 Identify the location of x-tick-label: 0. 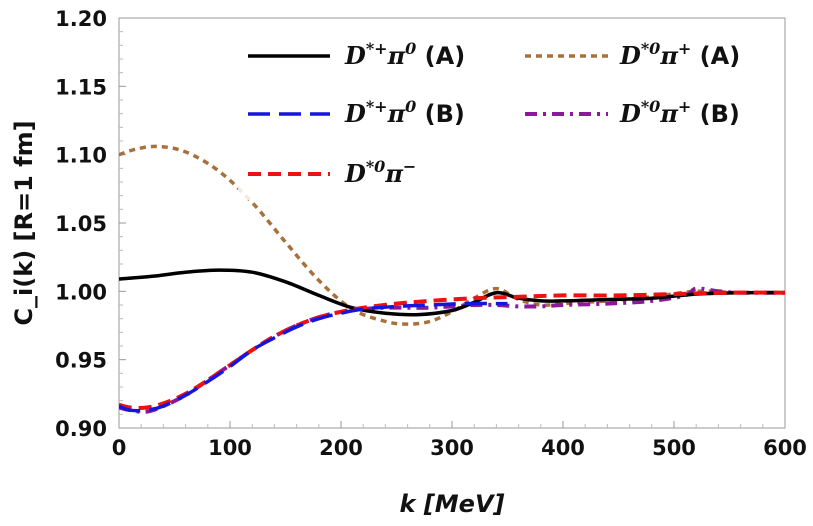
(119, 448).